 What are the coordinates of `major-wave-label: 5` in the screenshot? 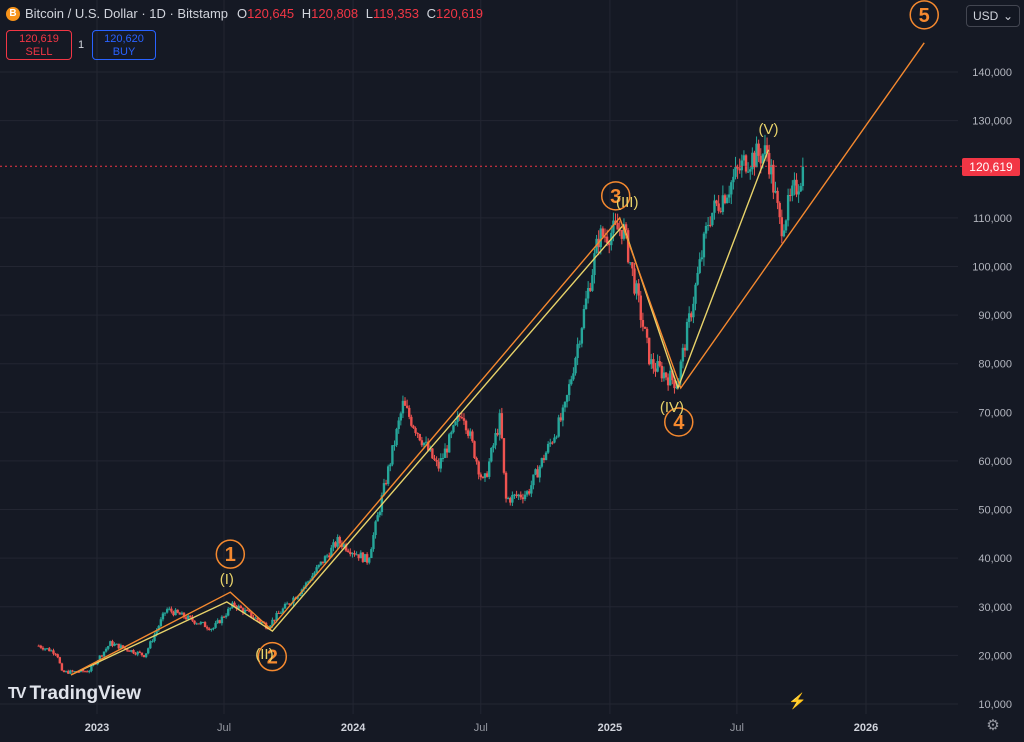 It's located at (924, 16).